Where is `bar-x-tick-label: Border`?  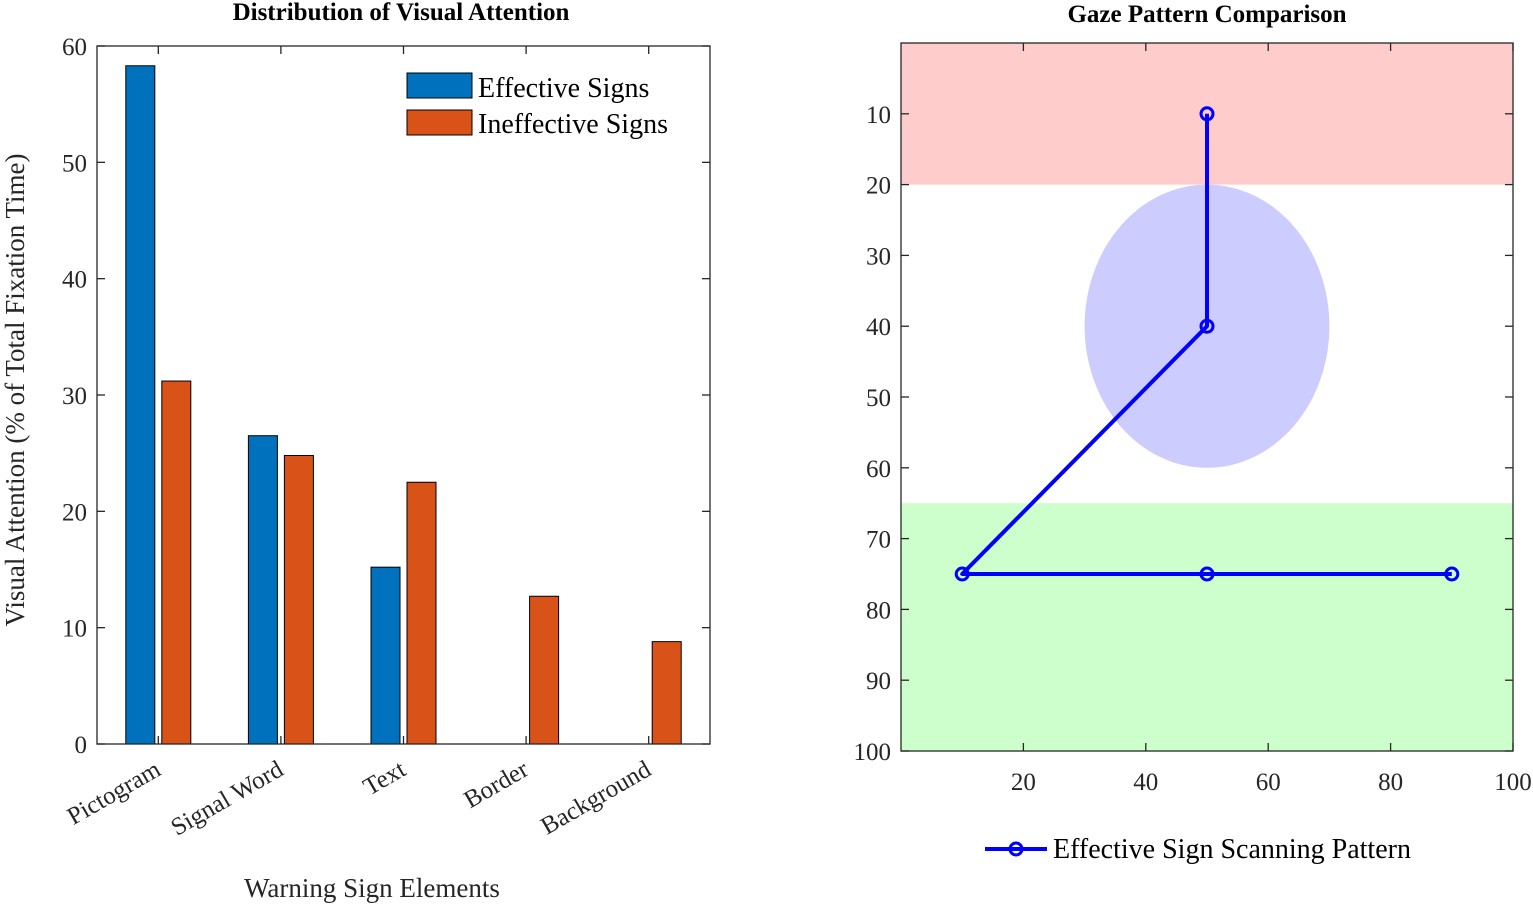 bar-x-tick-label: Border is located at coordinates (496, 784).